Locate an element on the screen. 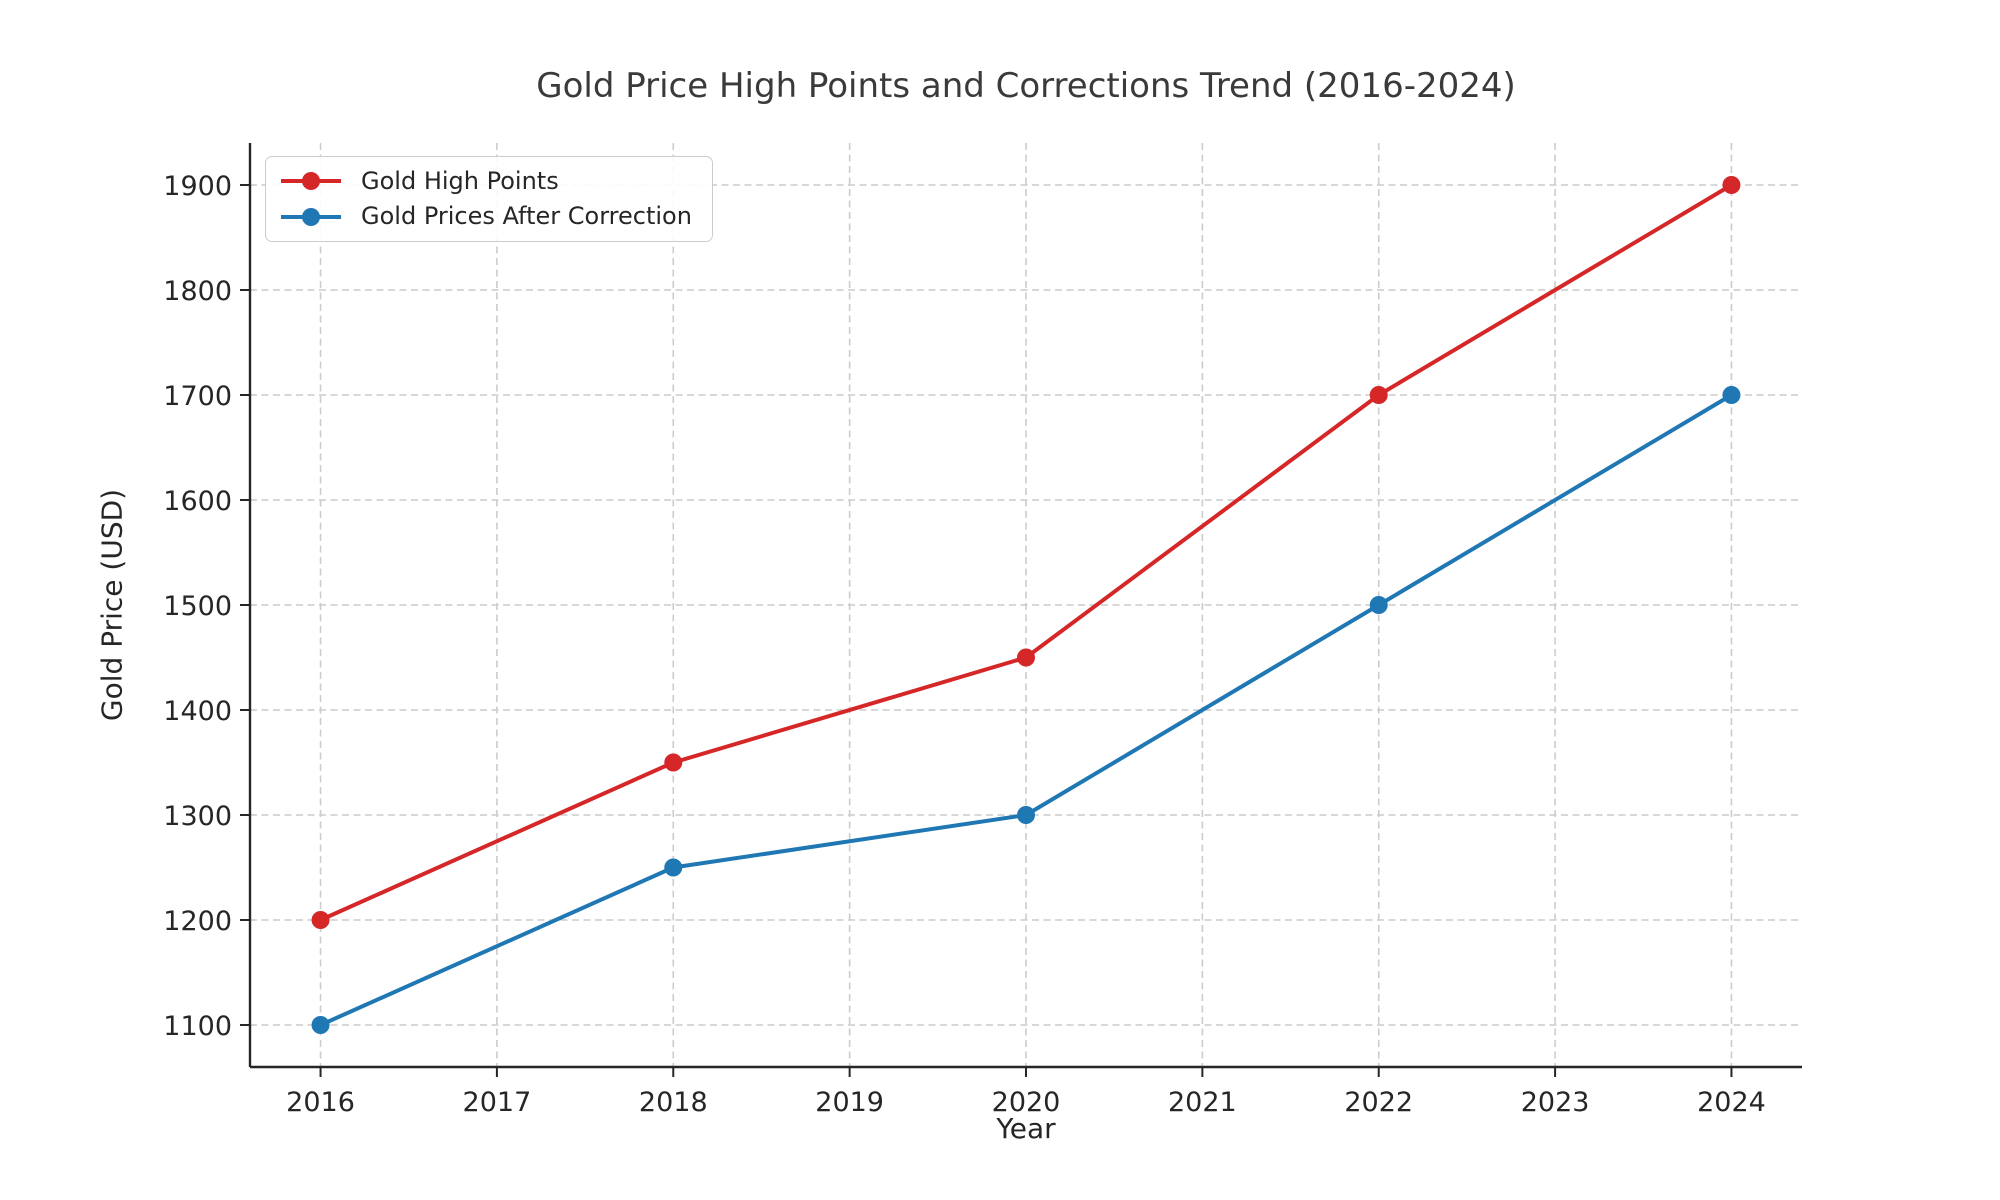  x-tick-label: 2019 is located at coordinates (849, 1102).